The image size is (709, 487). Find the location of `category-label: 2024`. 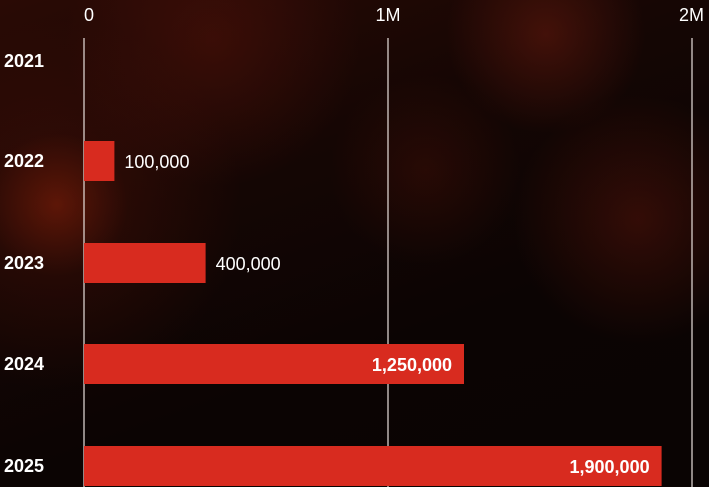

category-label: 2024 is located at coordinates (24, 364).